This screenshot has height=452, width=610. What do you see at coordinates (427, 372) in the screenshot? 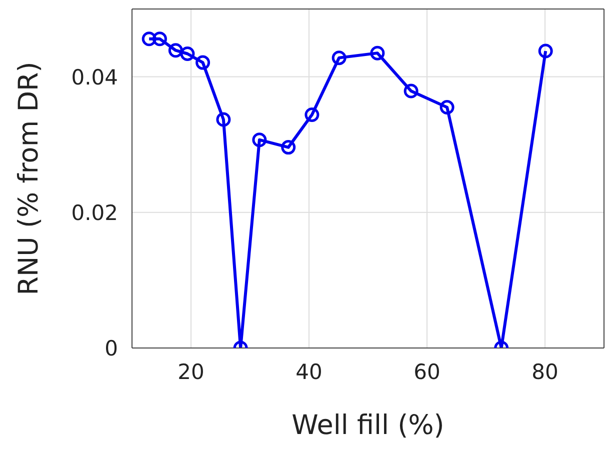
I see `x-tick-label: 60` at bounding box center [427, 372].